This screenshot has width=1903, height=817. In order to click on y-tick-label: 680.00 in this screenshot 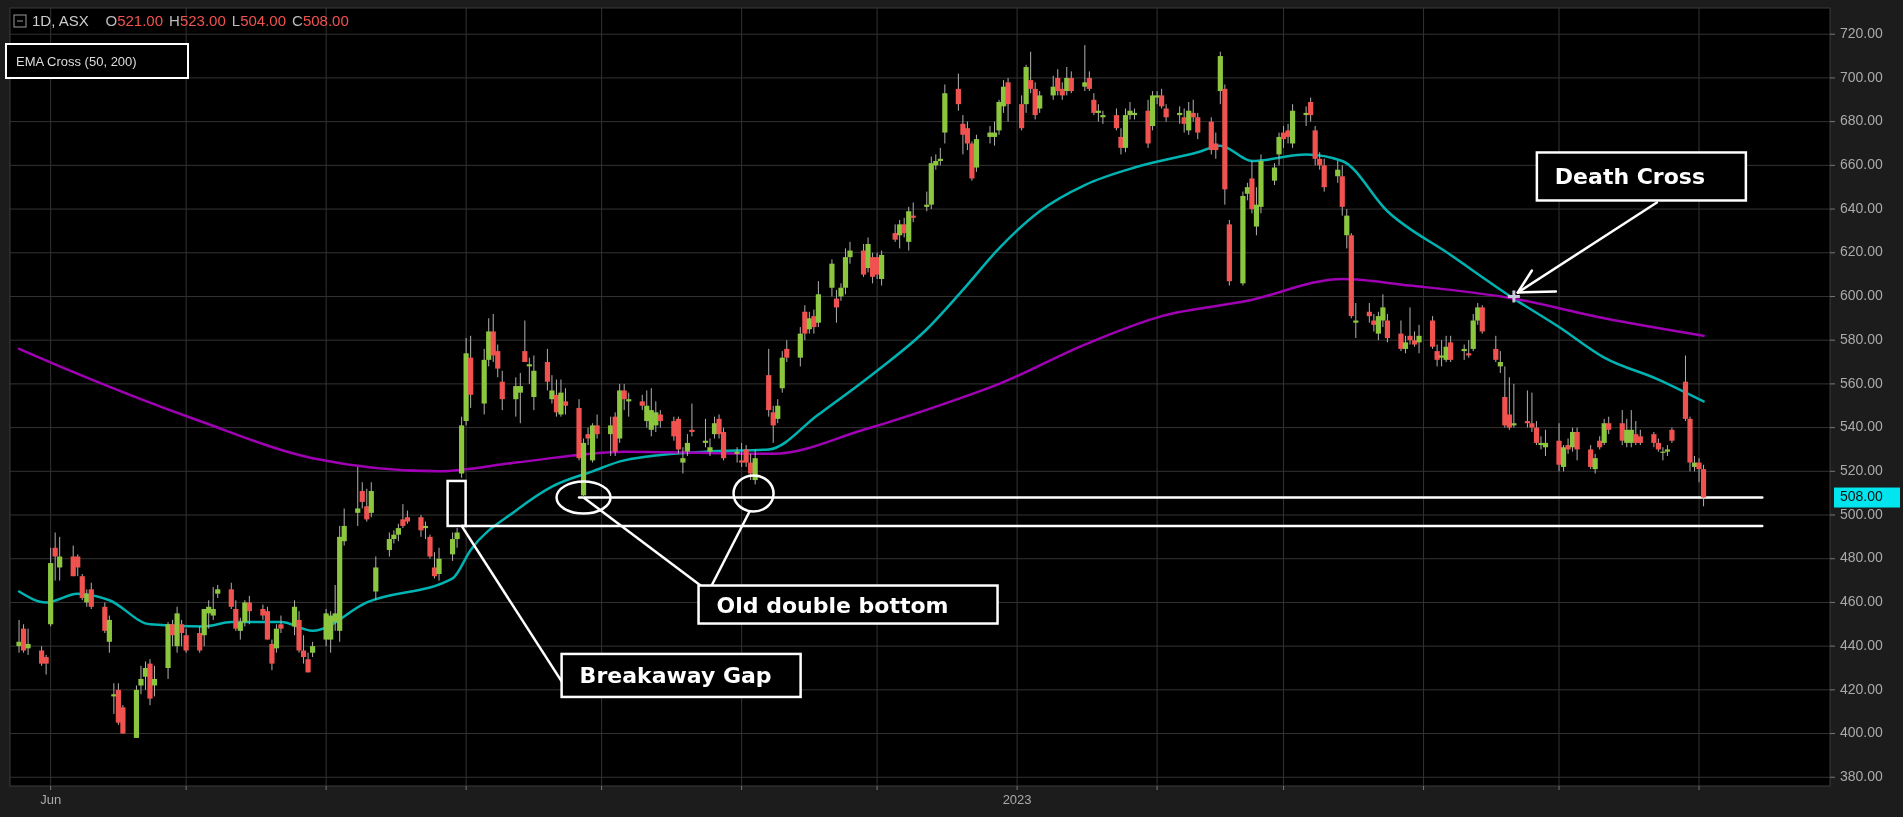, I will do `click(1862, 120)`.